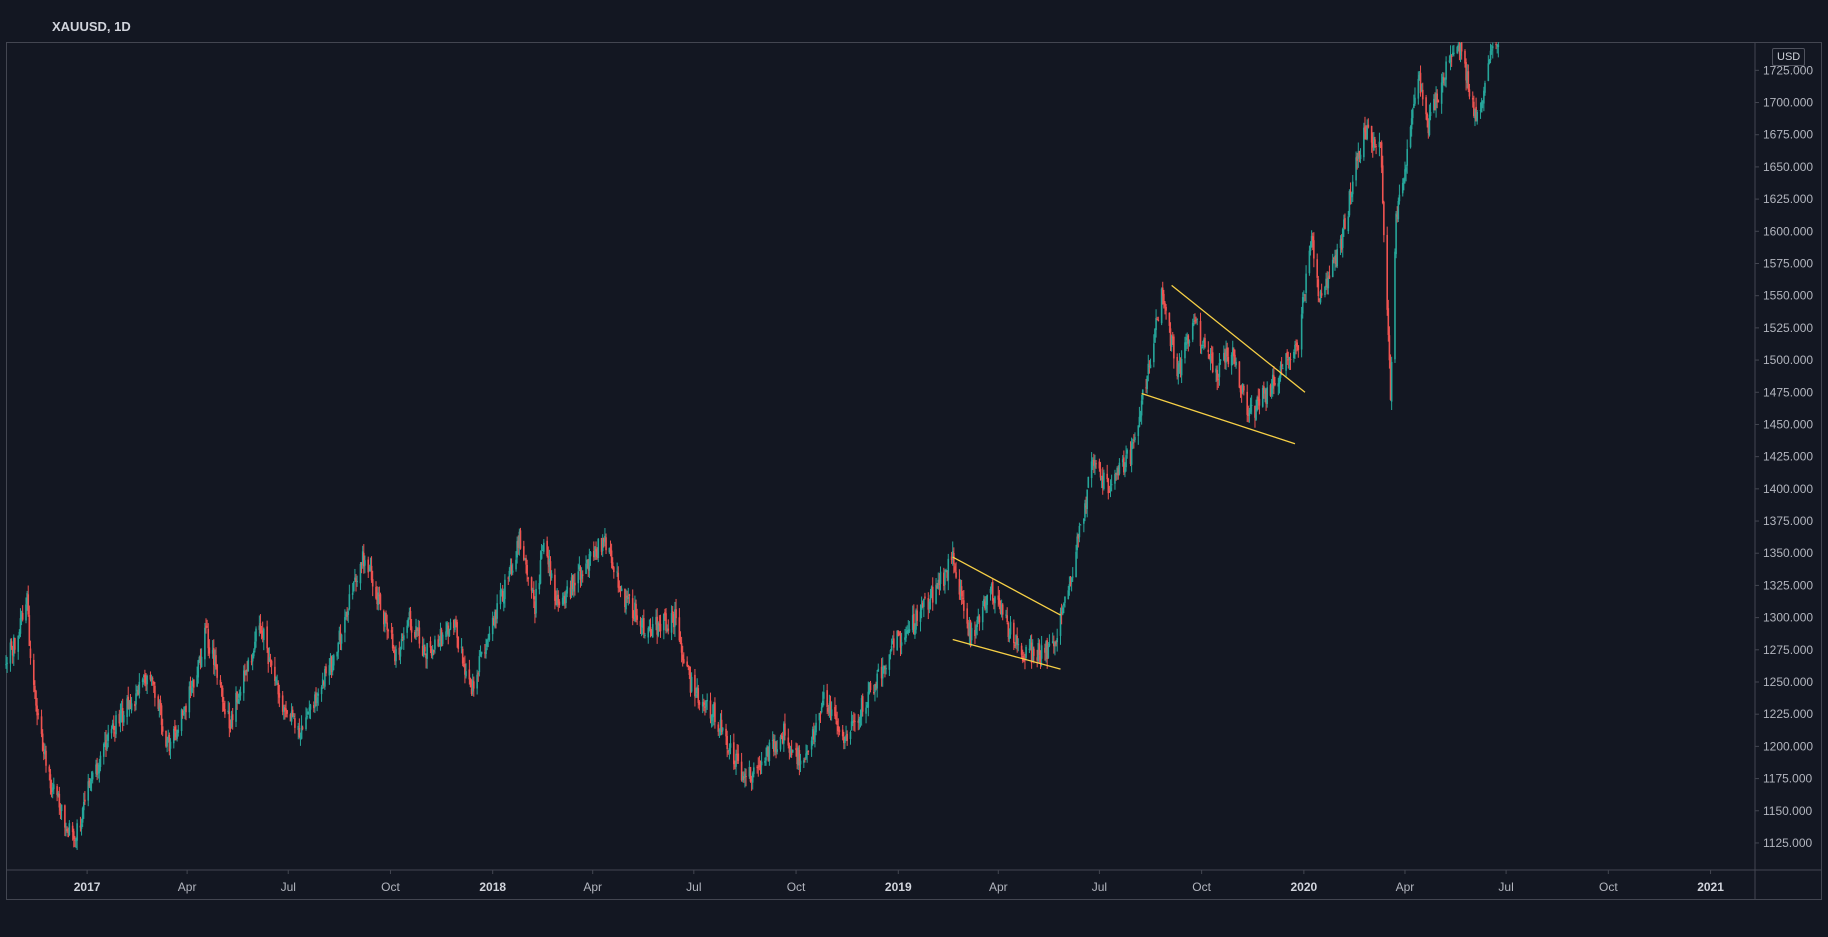 The image size is (1828, 937). I want to click on y-tick-label: 1550.000, so click(1788, 296).